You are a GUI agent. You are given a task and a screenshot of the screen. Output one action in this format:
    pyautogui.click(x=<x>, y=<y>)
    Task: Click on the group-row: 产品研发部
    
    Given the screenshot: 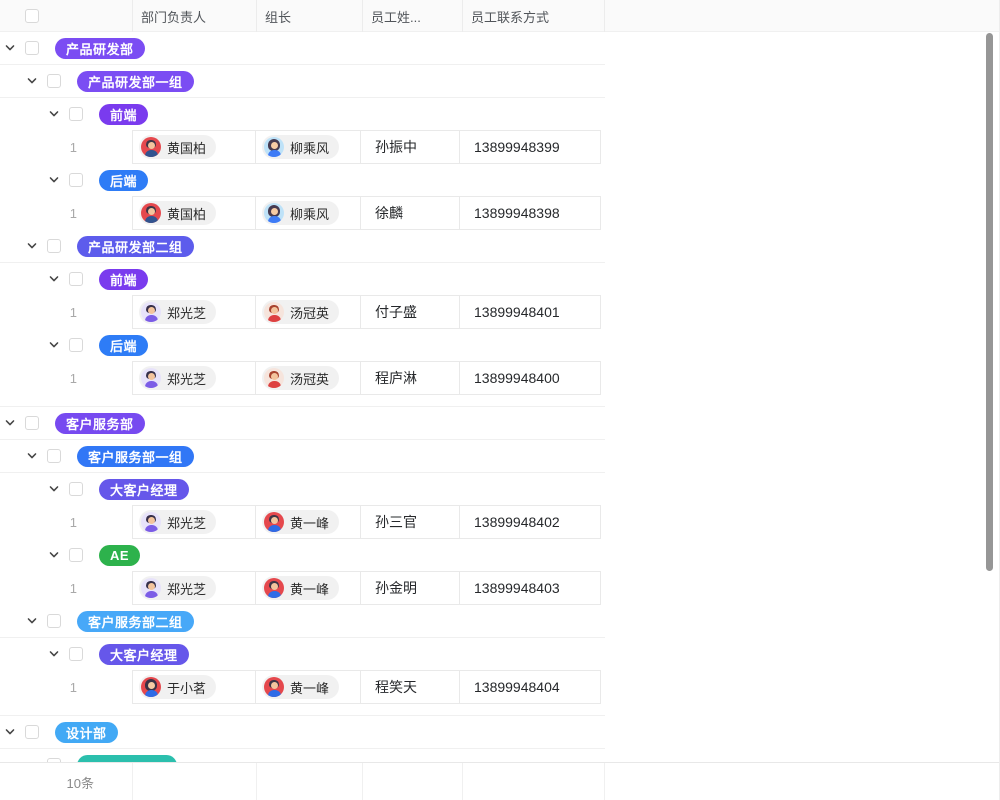 What is the action you would take?
    pyautogui.click(x=302, y=48)
    